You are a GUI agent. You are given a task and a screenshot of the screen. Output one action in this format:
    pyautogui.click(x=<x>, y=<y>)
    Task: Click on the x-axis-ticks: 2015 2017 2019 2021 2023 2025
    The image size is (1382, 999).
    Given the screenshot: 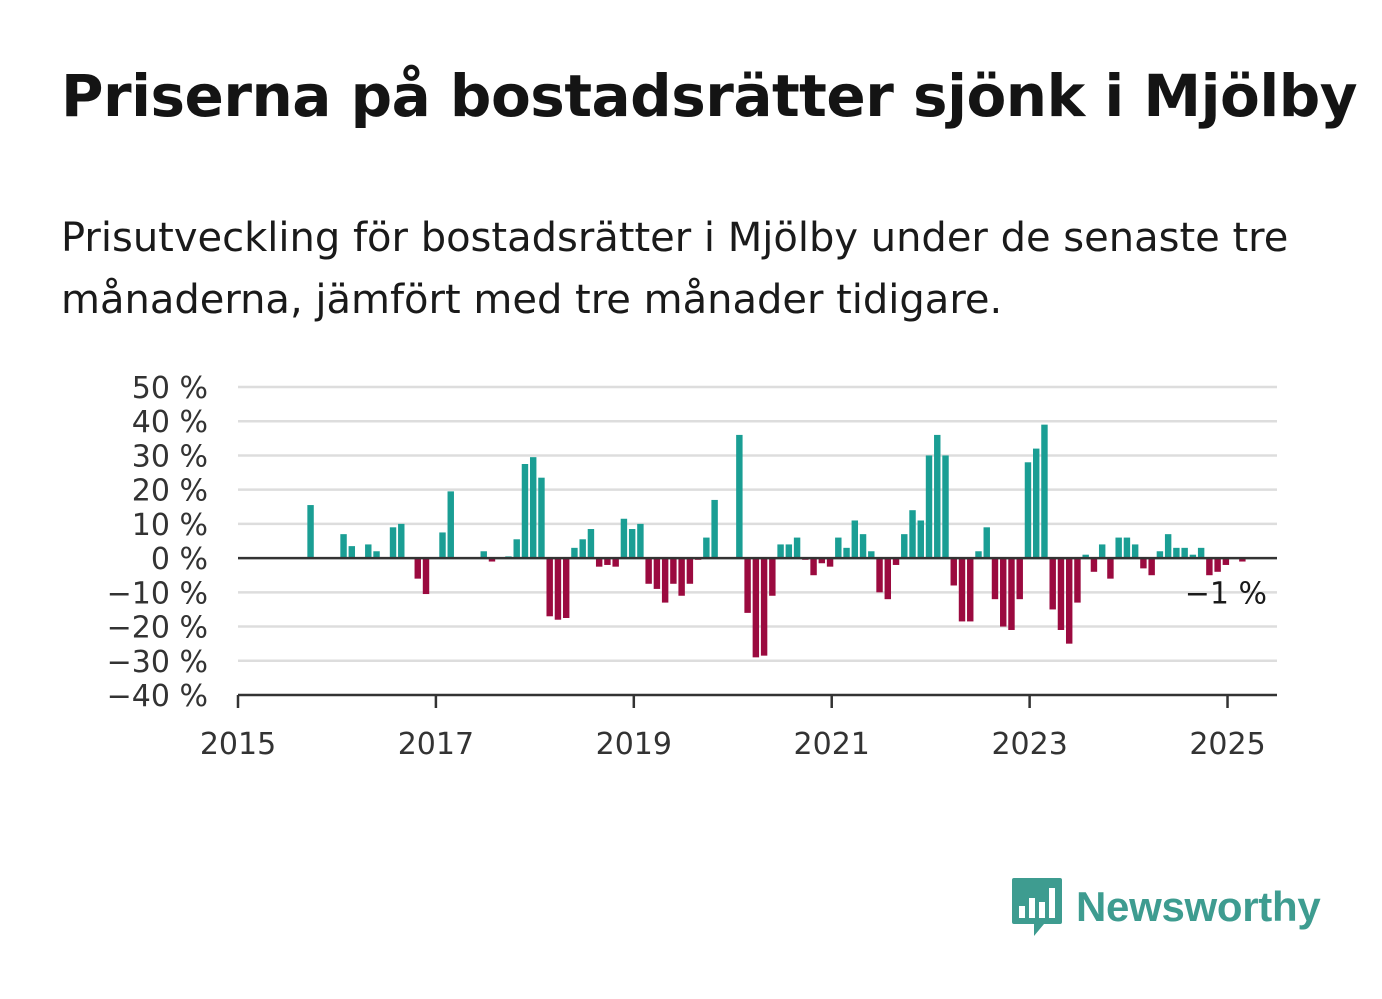 What is the action you would take?
    pyautogui.click(x=733, y=728)
    